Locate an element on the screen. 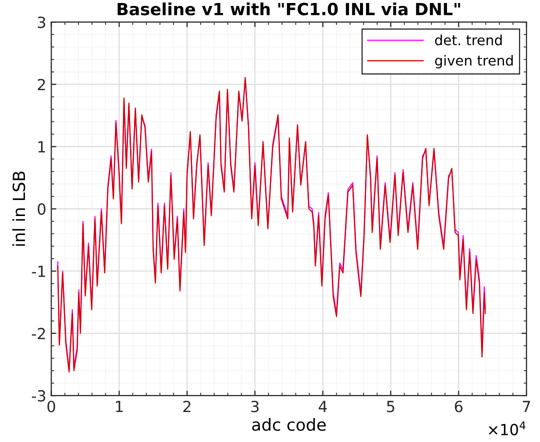  x-tick-label: 3 is located at coordinates (255, 406).